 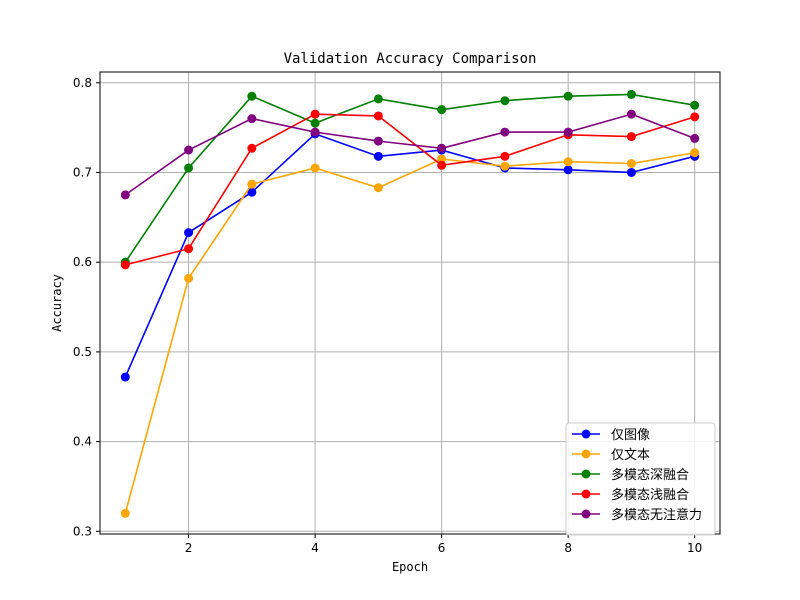 What do you see at coordinates (630, 455) in the screenshot?
I see `legend-label: 仅文本` at bounding box center [630, 455].